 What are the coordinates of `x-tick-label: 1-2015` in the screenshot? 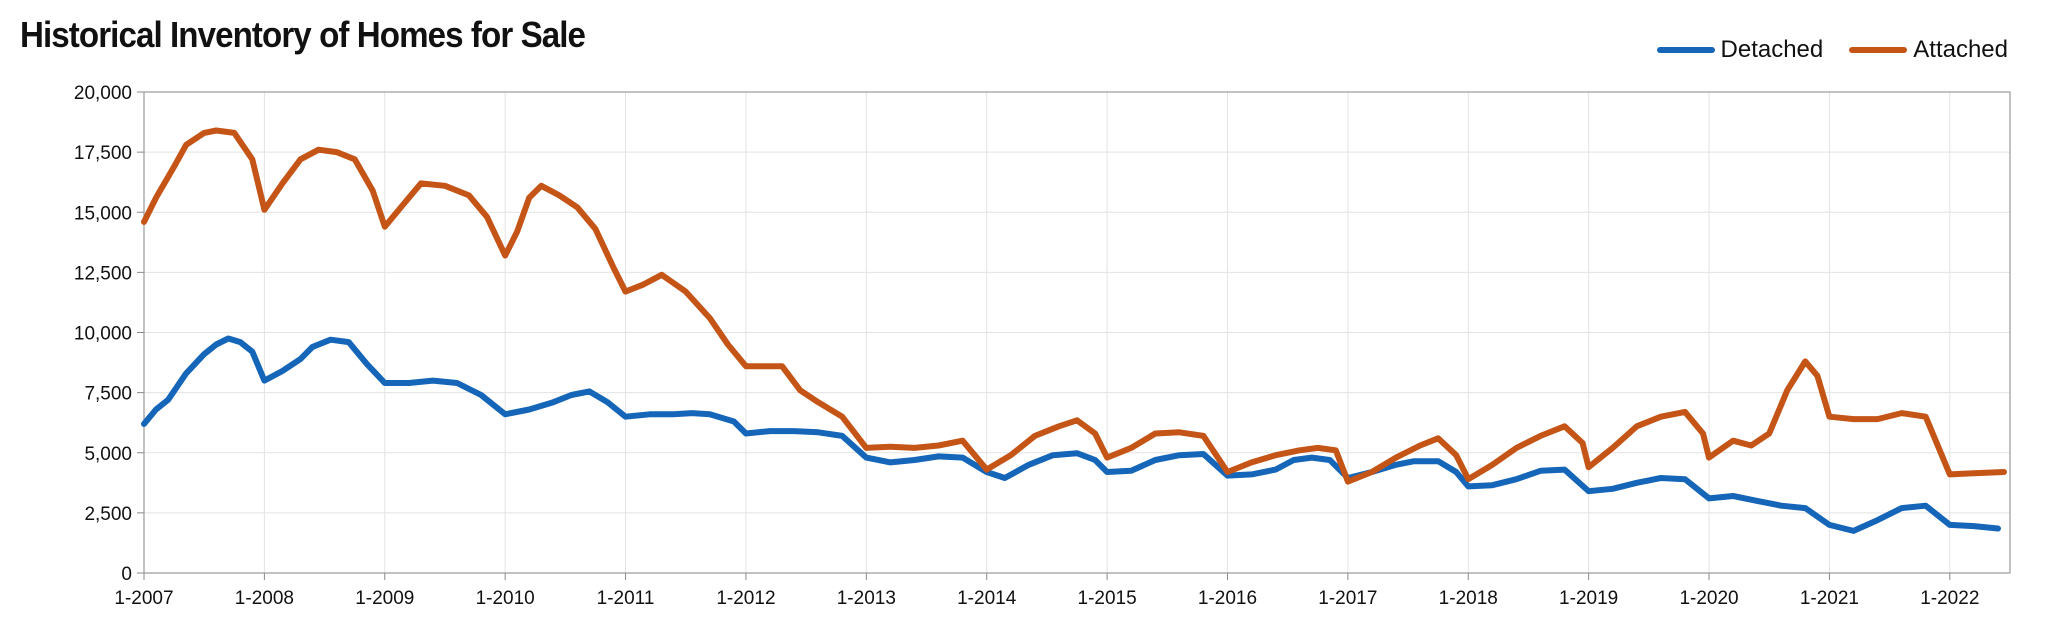 It's located at (1107, 598).